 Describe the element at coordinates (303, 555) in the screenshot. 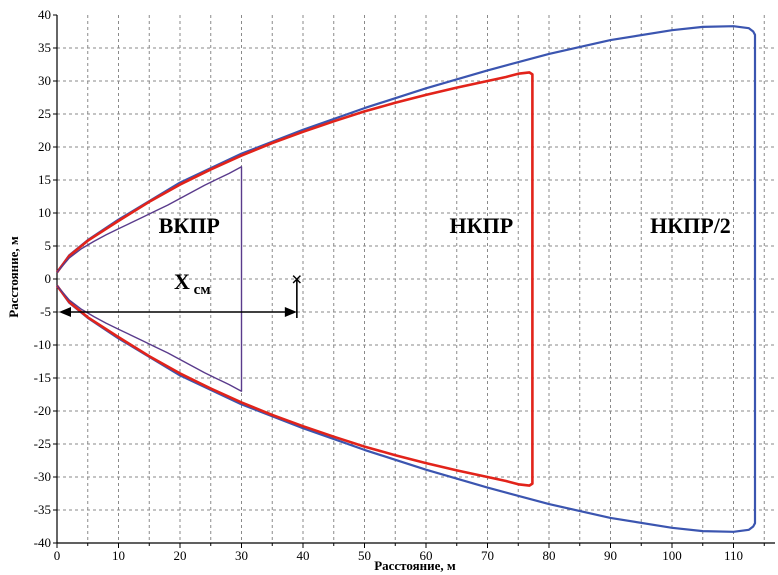

I see `x-tick-label: 40` at that location.